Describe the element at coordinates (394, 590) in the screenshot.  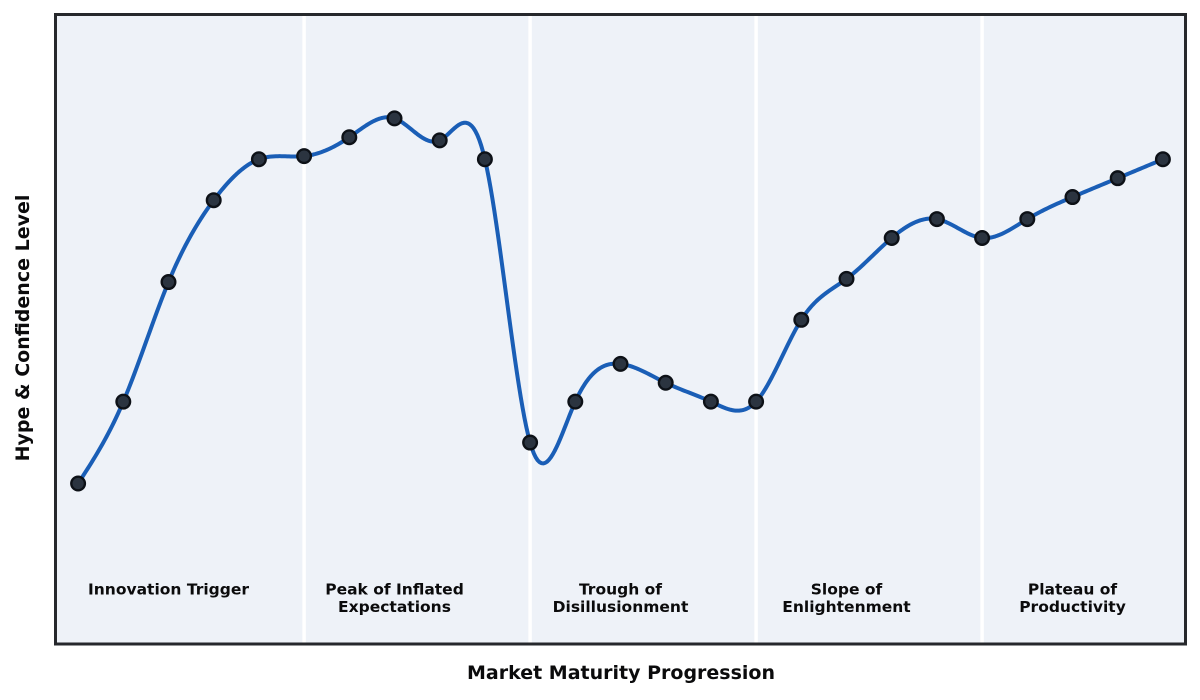
I see `phase-label-line: Peak of Inflated` at that location.